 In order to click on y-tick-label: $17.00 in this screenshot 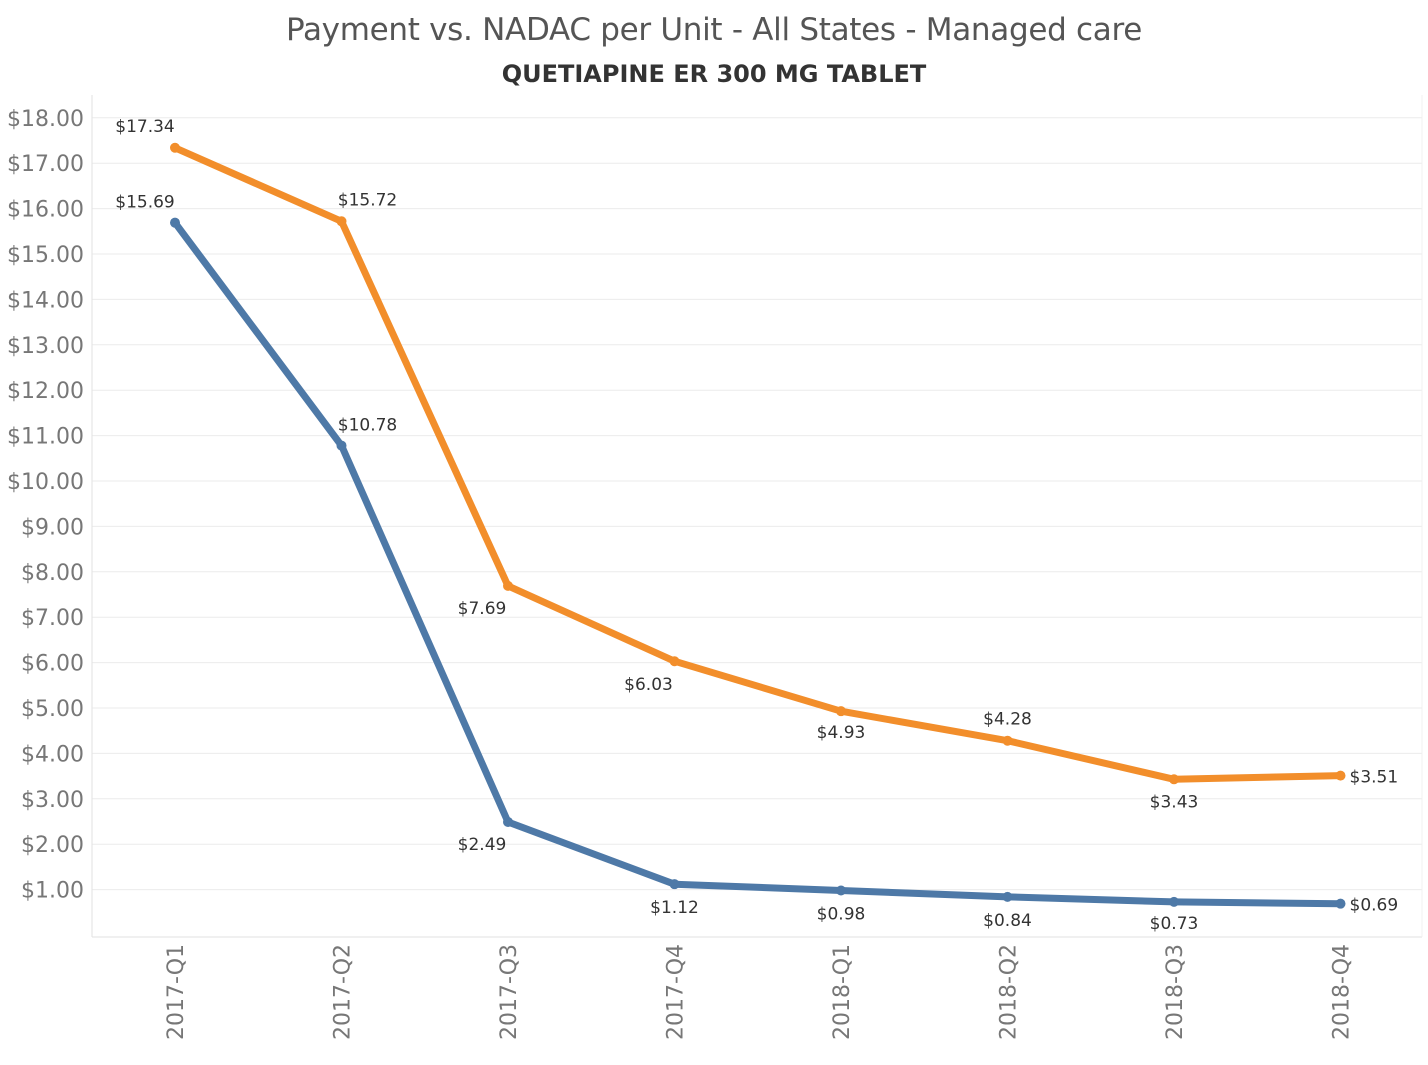, I will do `click(45, 164)`.